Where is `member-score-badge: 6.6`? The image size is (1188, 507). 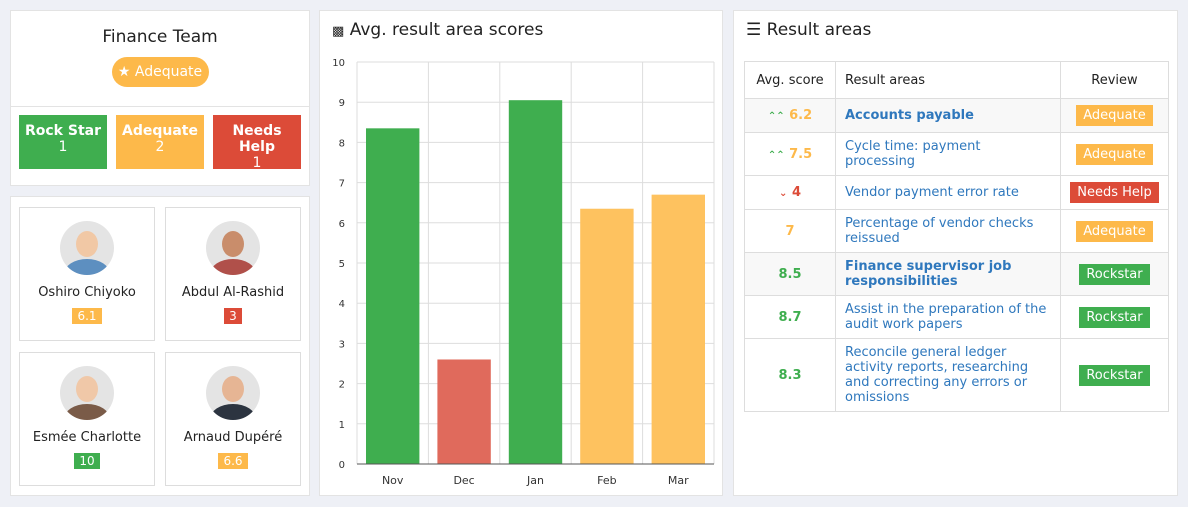
member-score-badge: 6.6 is located at coordinates (233, 461).